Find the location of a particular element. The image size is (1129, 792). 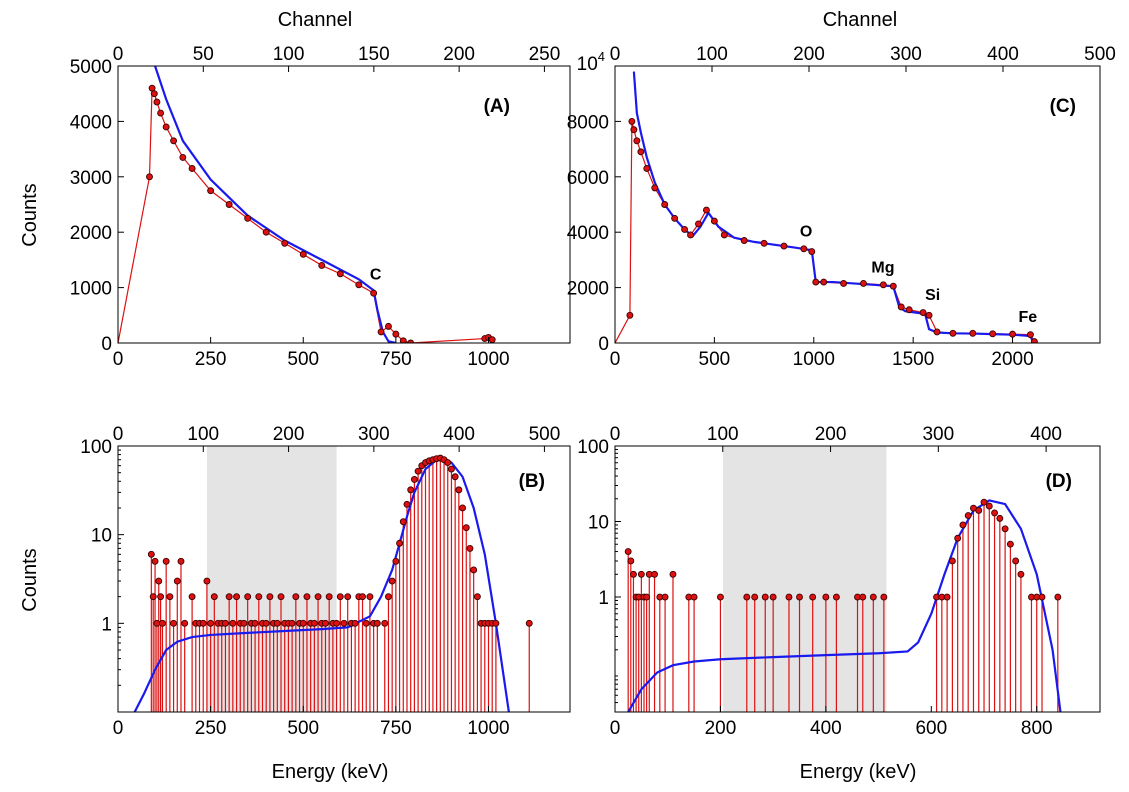

panel-c-annotation-si: Si is located at coordinates (932, 295).